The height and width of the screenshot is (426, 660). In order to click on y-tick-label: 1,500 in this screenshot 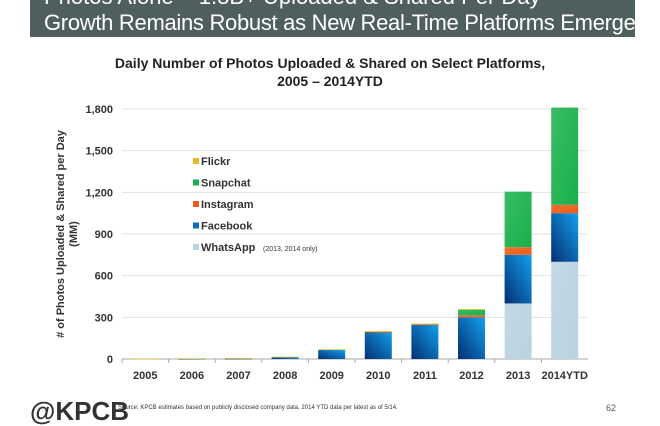, I will do `click(99, 152)`.